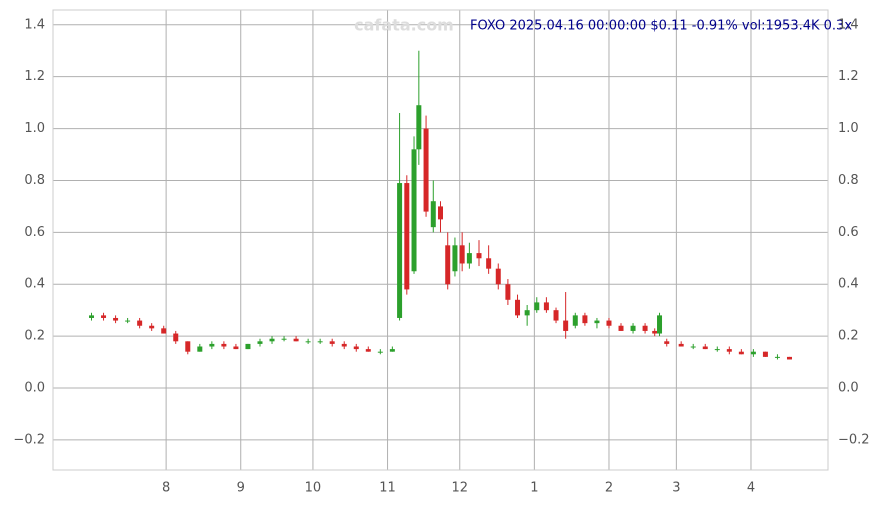 Image resolution: width=885 pixels, height=505 pixels. Describe the element at coordinates (854, 439) in the screenshot. I see `y-tick-label-right: −0.2` at that location.